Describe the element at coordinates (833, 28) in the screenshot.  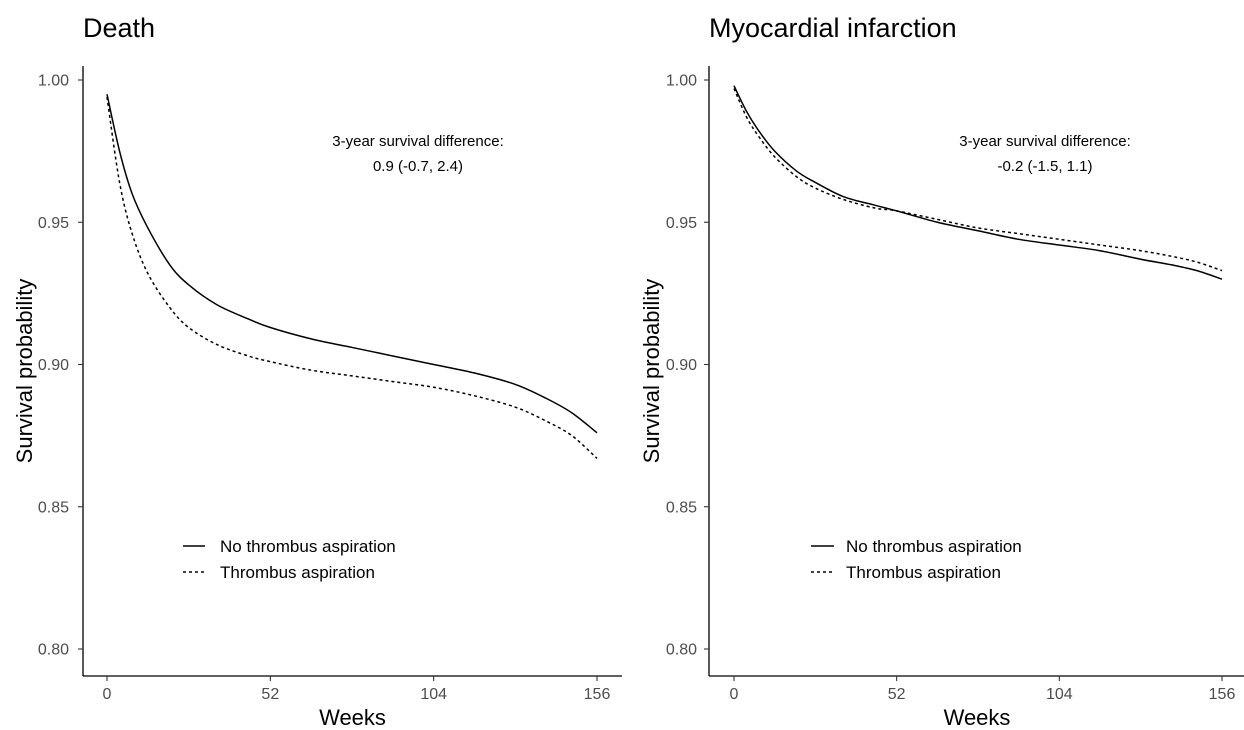
I see `panel-title: Myocardial infarction` at that location.